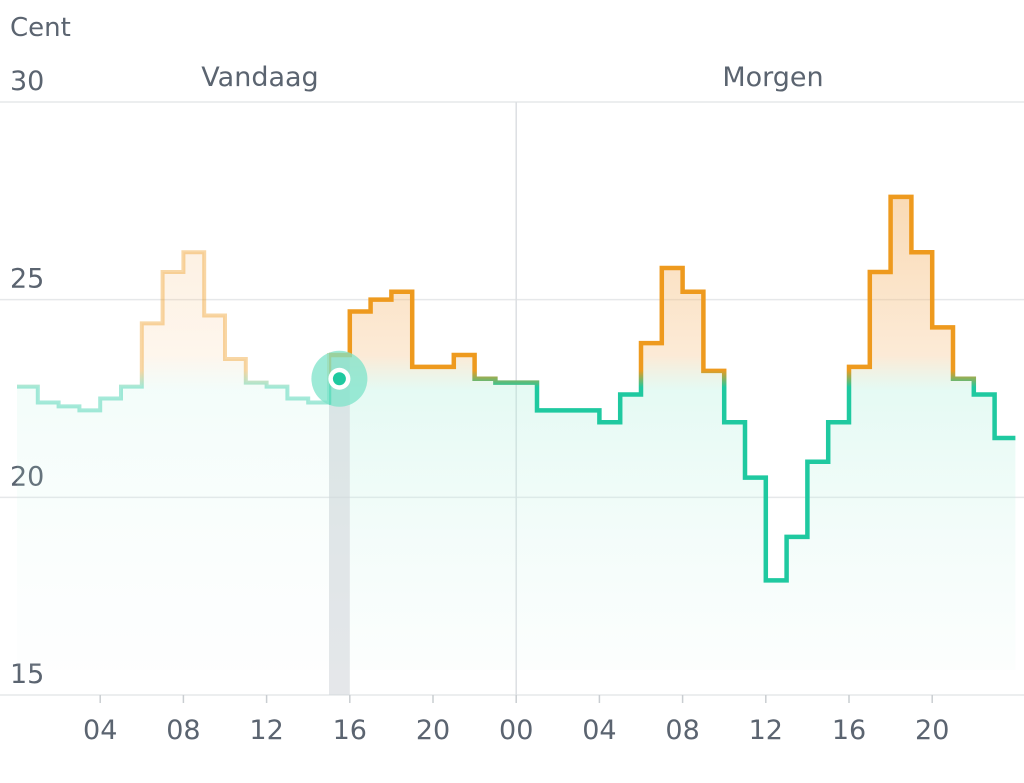  Describe the element at coordinates (516, 730) in the screenshot. I see `x-tick-label: 00` at that location.